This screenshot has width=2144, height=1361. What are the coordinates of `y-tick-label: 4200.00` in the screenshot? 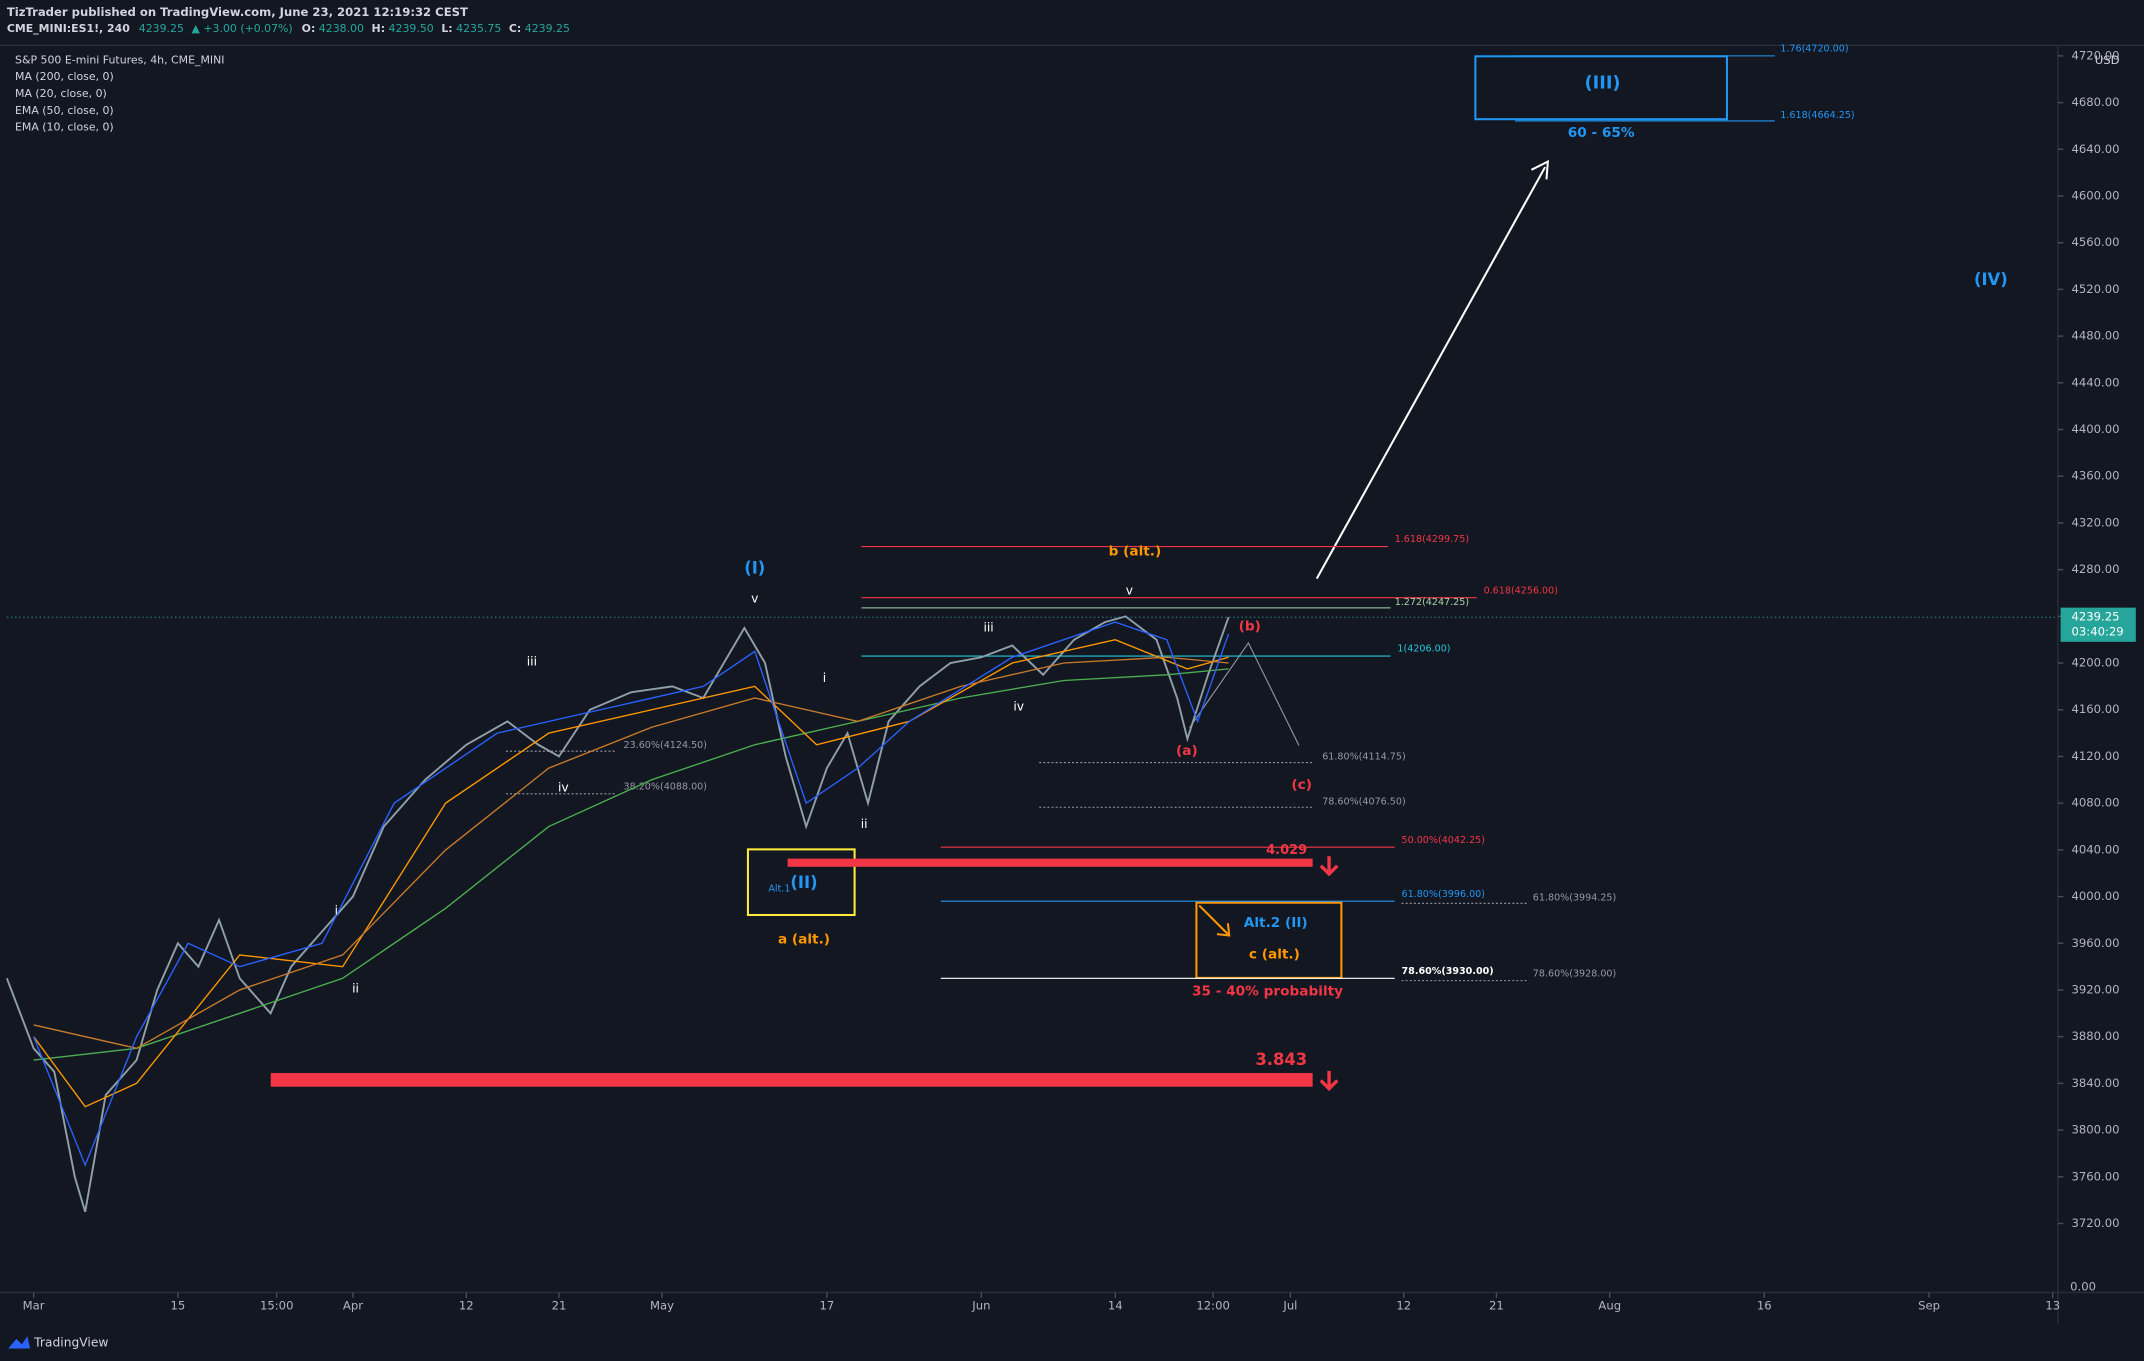 It's located at (2096, 663).